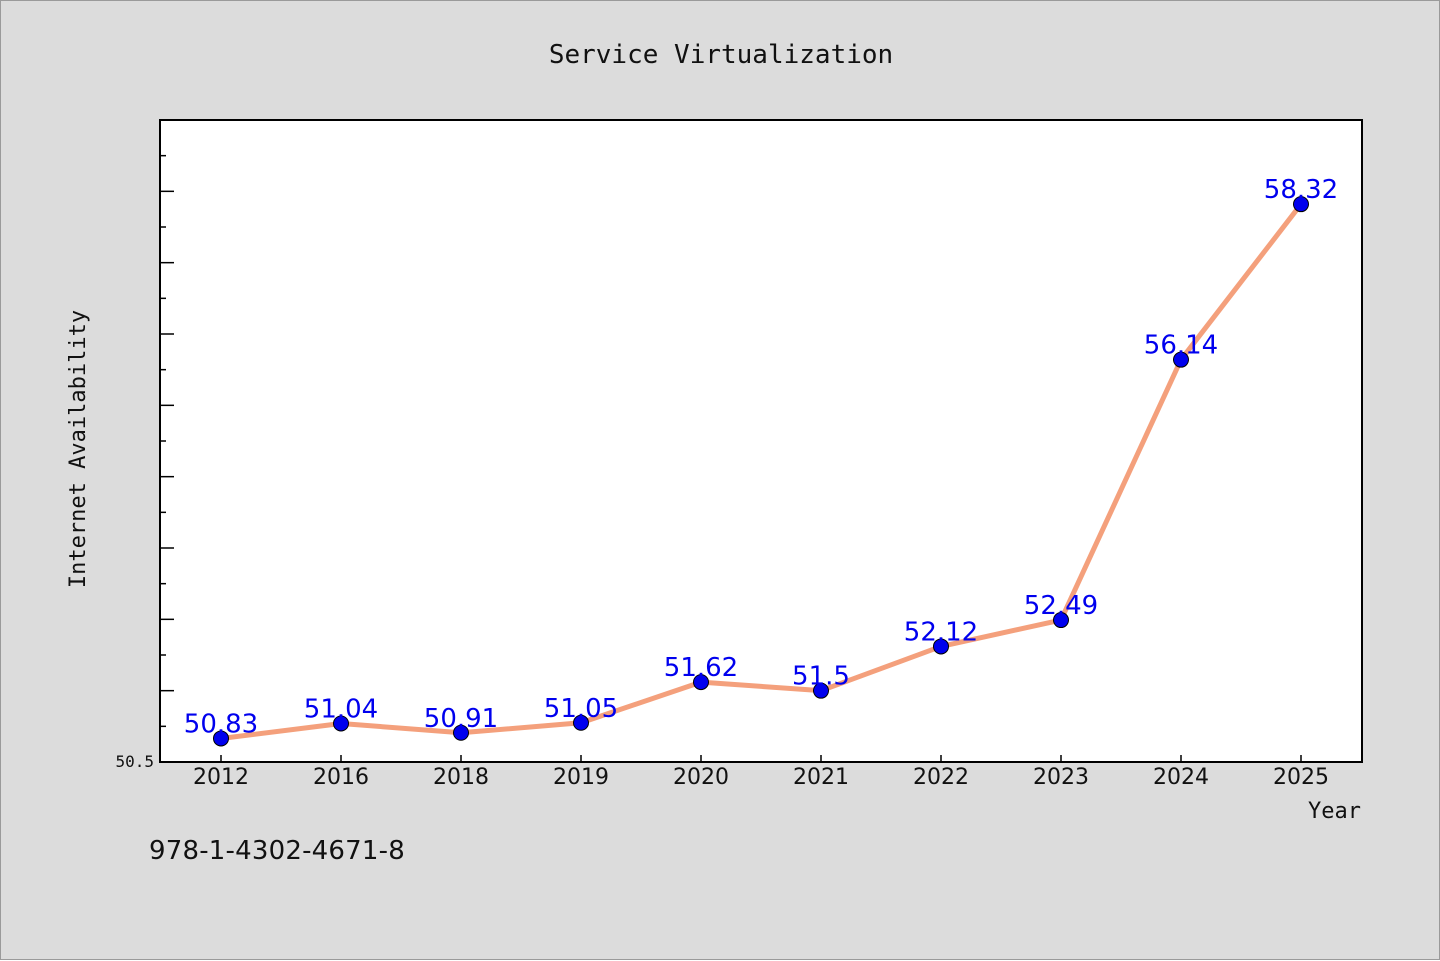 Image resolution: width=1440 pixels, height=961 pixels. What do you see at coordinates (761, 758) in the screenshot?
I see `x-axis-ticks` at bounding box center [761, 758].